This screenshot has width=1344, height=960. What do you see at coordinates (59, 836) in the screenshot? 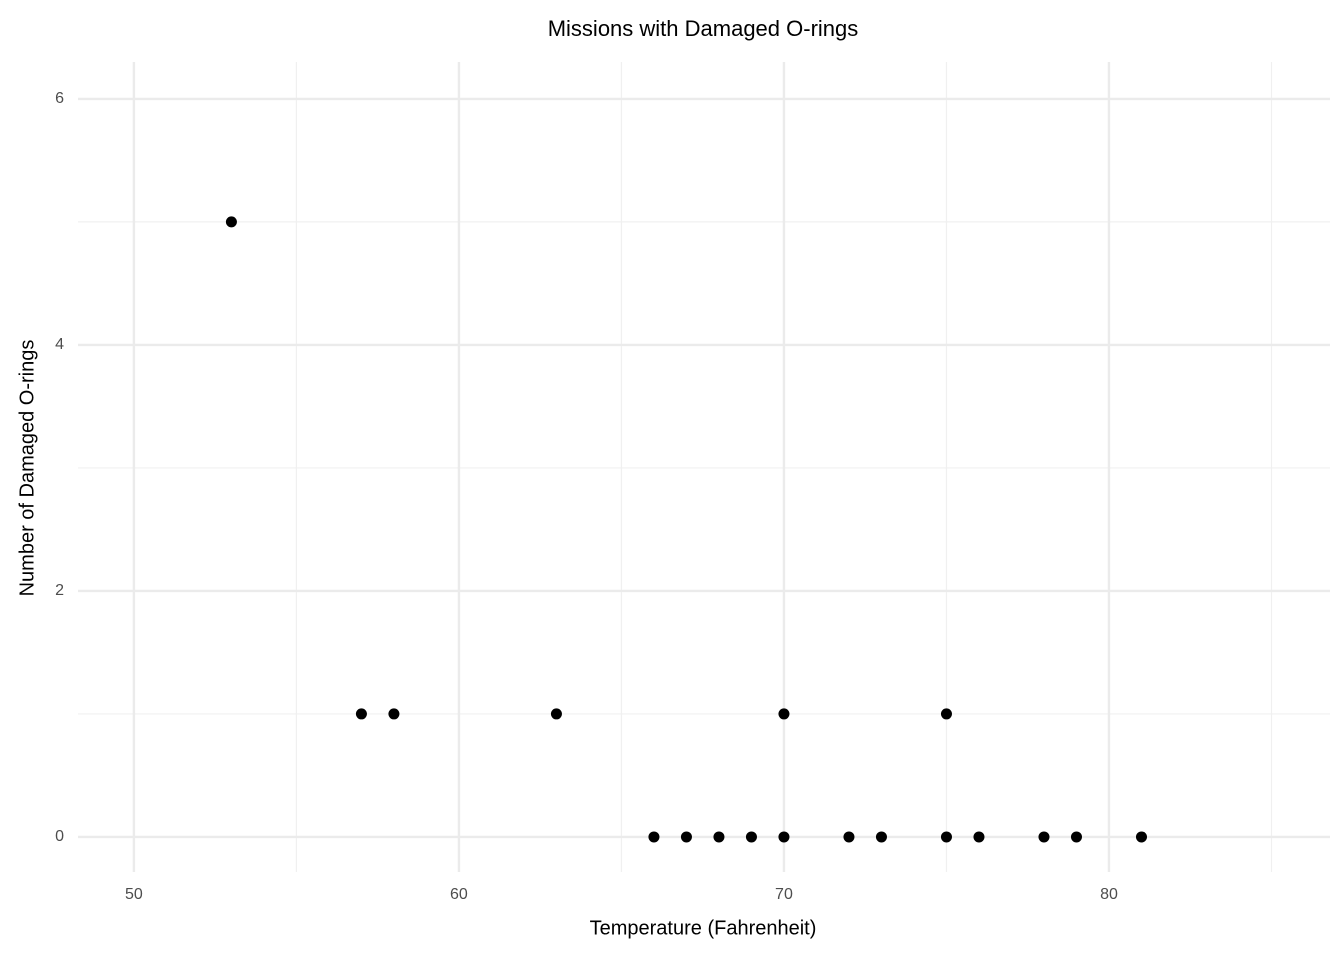
I see `y-tick-label: 0` at bounding box center [59, 836].